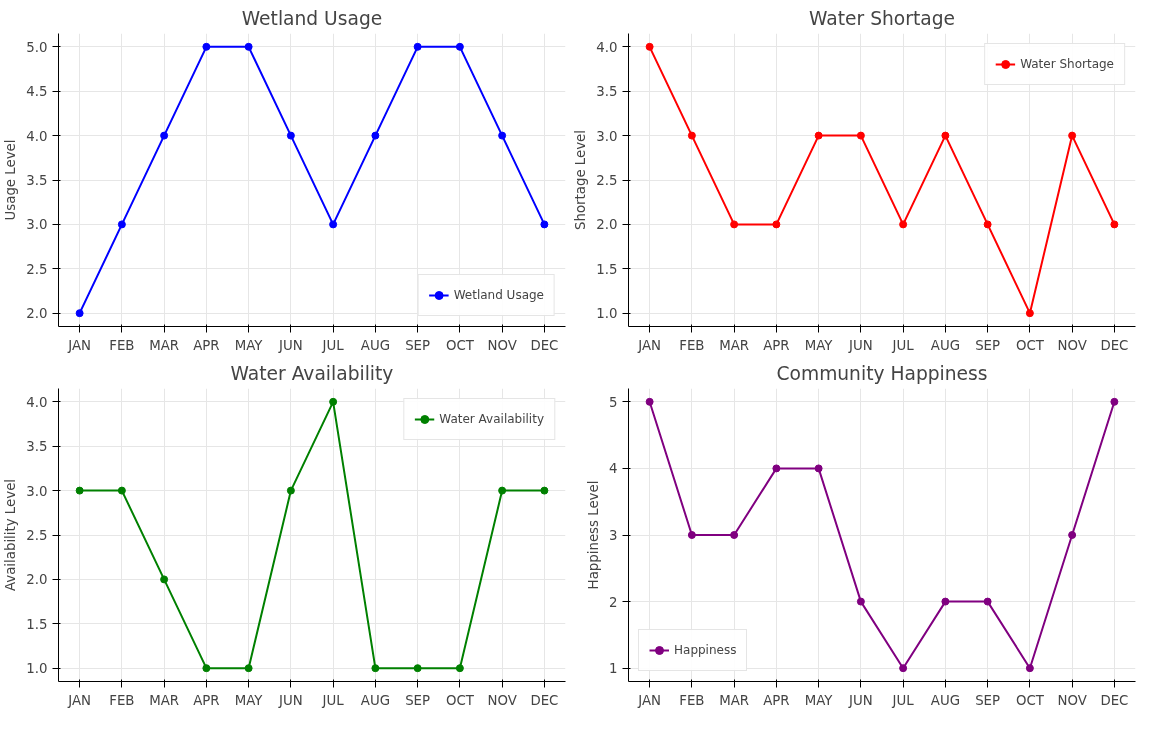  Describe the element at coordinates (312, 18) in the screenshot. I see `chart-title: Wetland Usage` at that location.